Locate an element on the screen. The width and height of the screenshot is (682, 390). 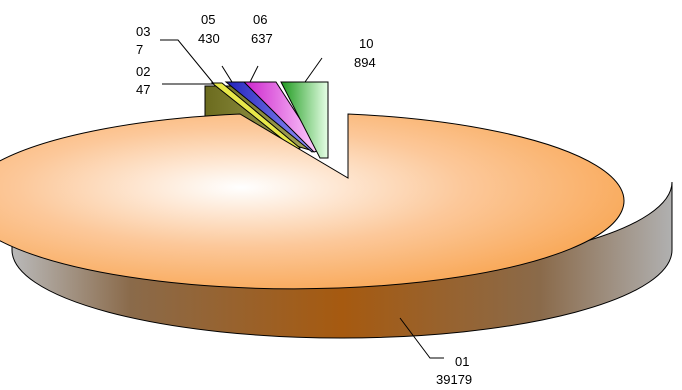
slice-03-wall is located at coordinates (255, 116).